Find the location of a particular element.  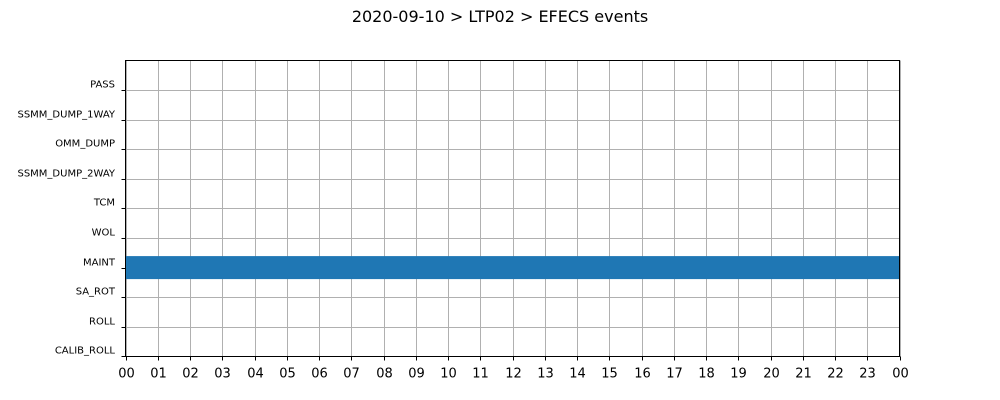

x-tick-label: 04 is located at coordinates (255, 374).